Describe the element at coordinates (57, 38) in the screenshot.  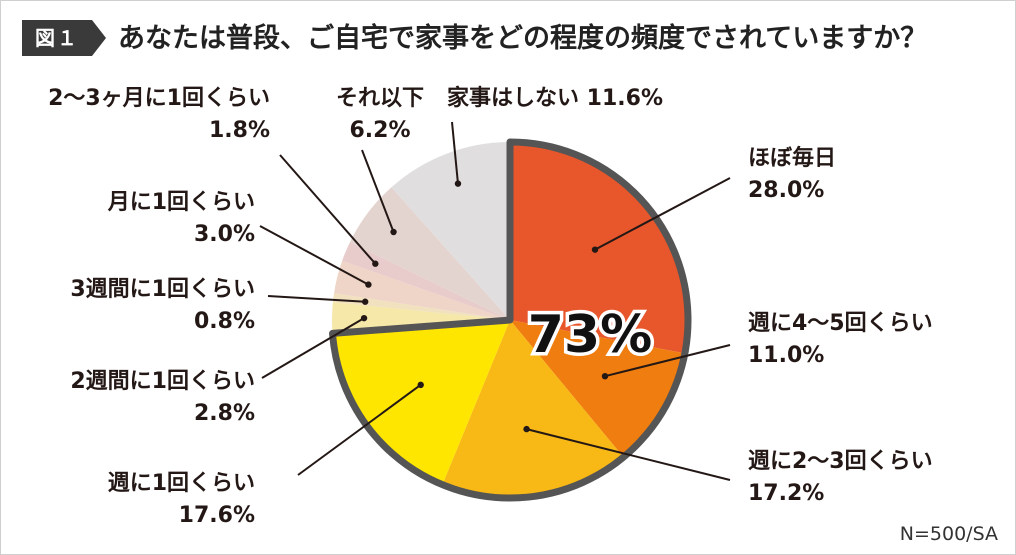
I see `figure-number: 図１` at that location.